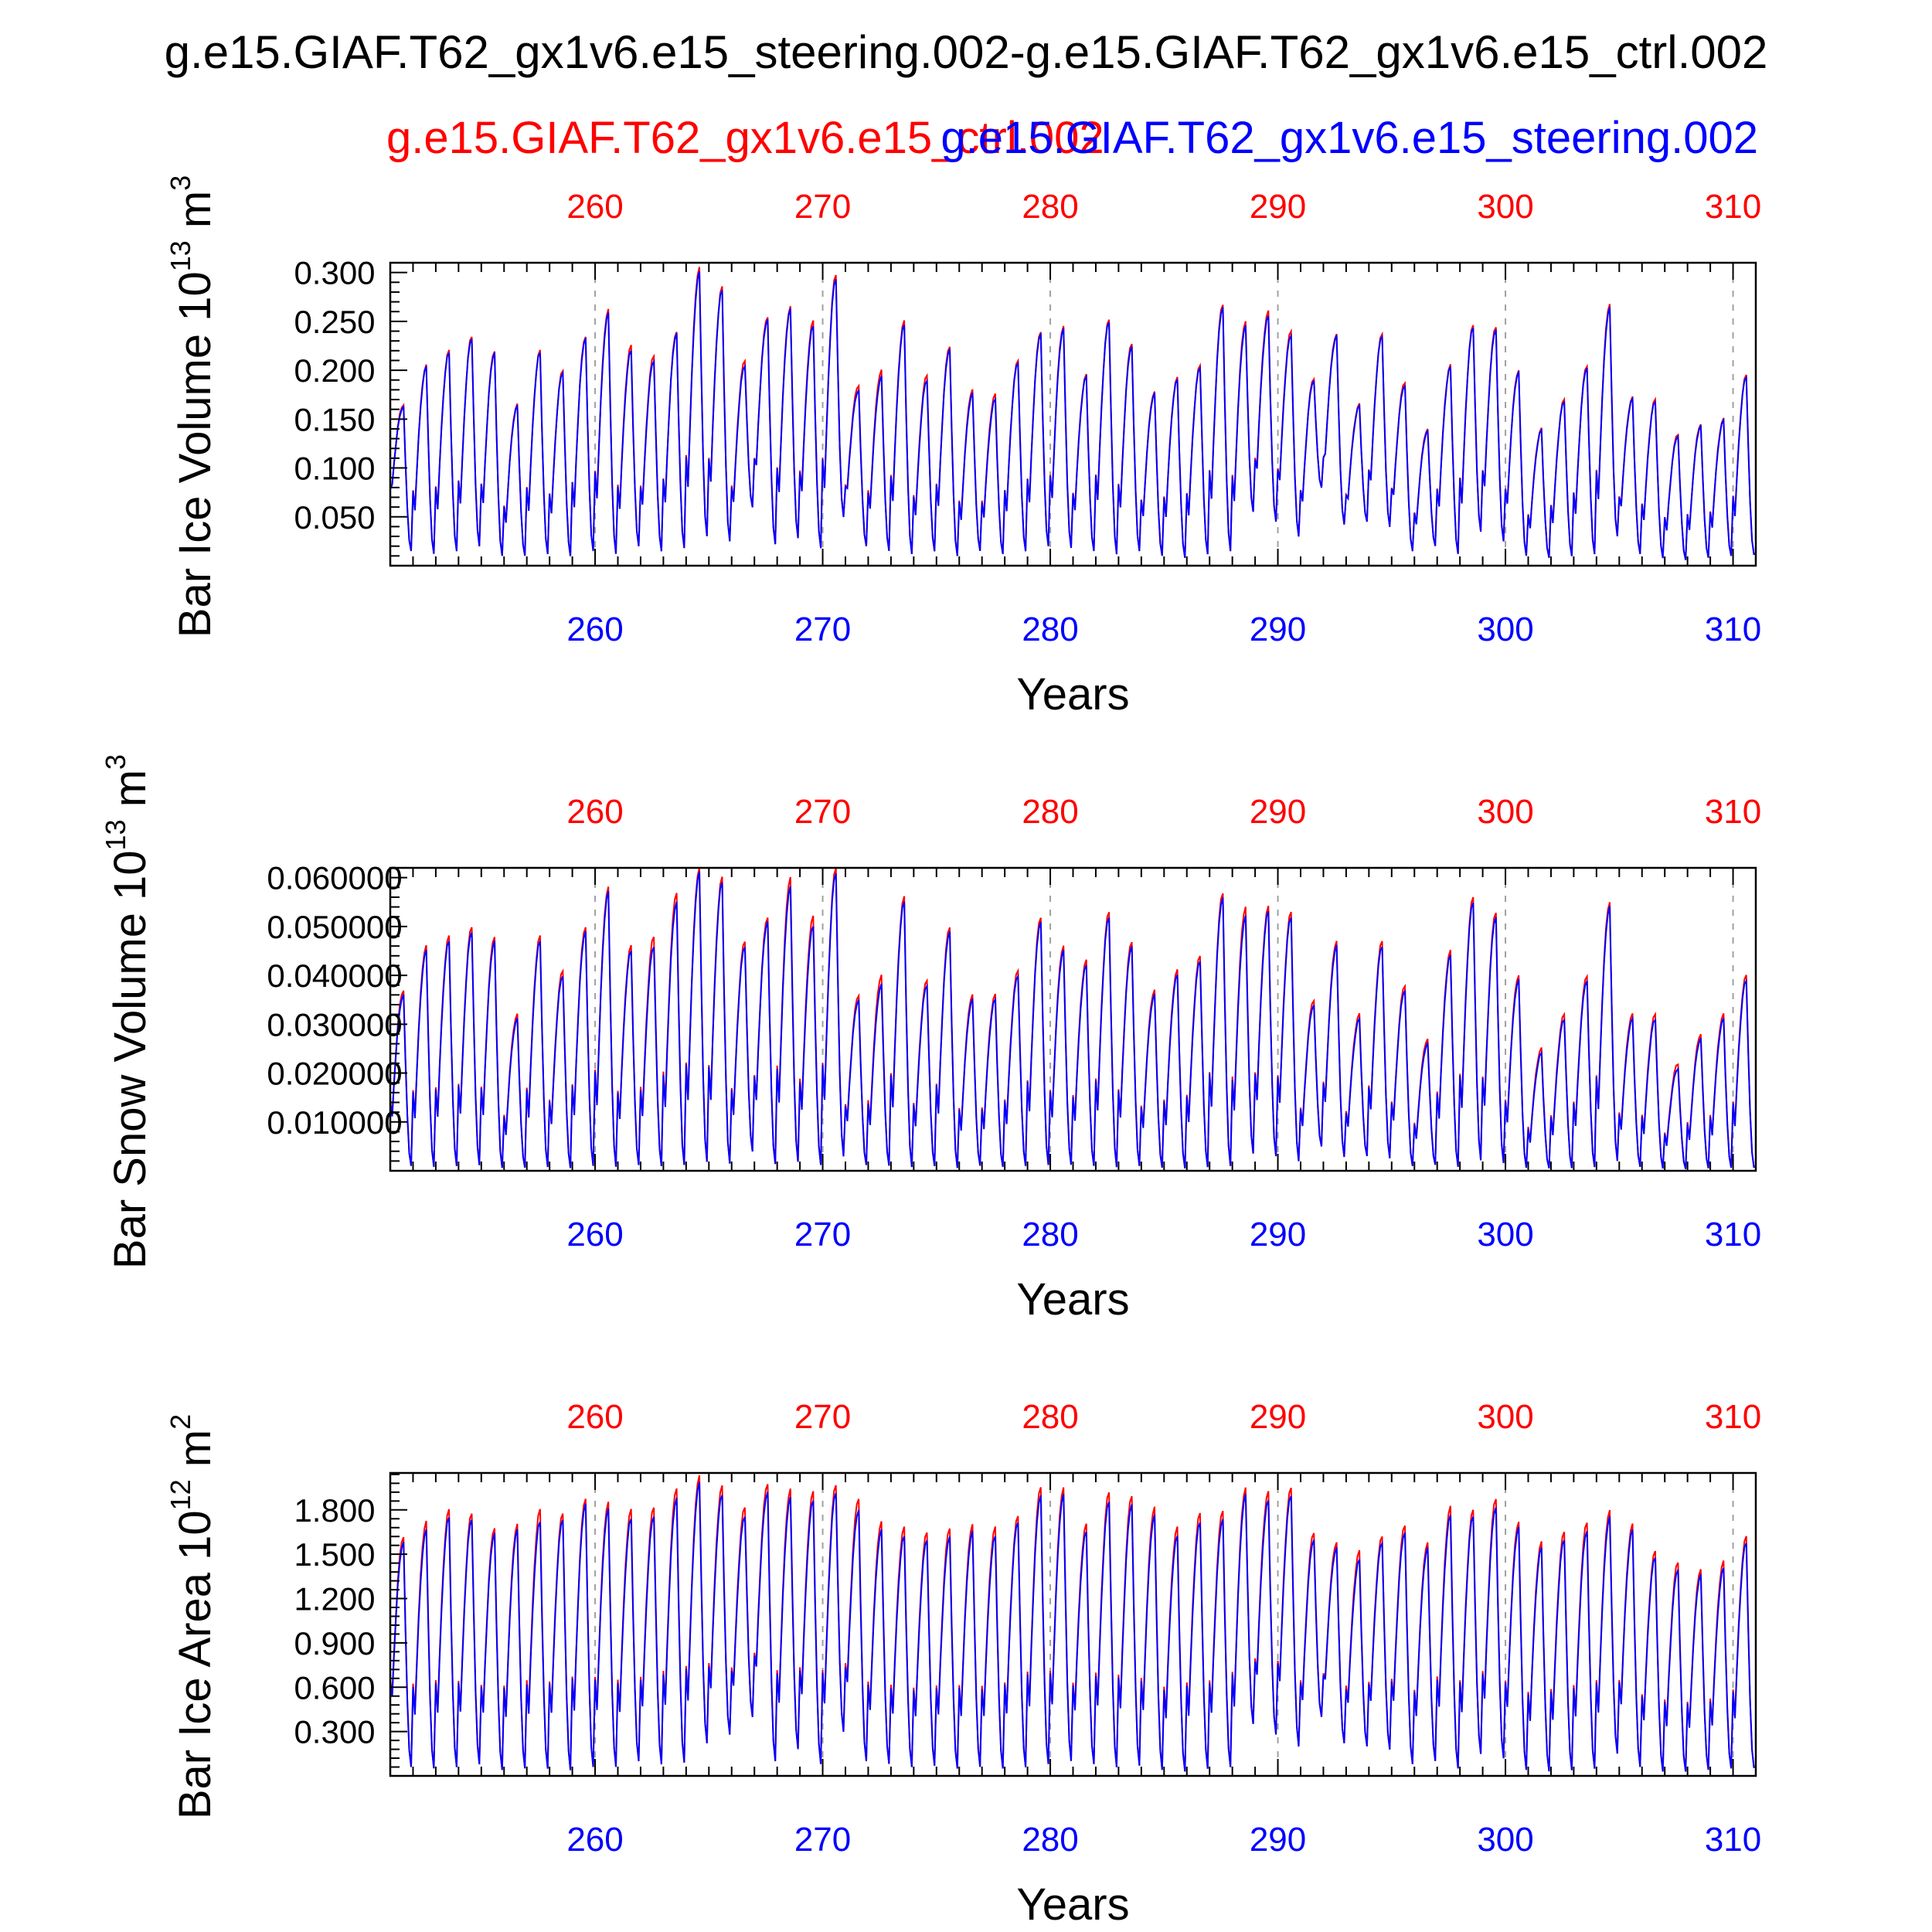 This screenshot has width=1932, height=1932. I want to click on y-axis-label: Bar Ice Volume 1013 m3, so click(192, 407).